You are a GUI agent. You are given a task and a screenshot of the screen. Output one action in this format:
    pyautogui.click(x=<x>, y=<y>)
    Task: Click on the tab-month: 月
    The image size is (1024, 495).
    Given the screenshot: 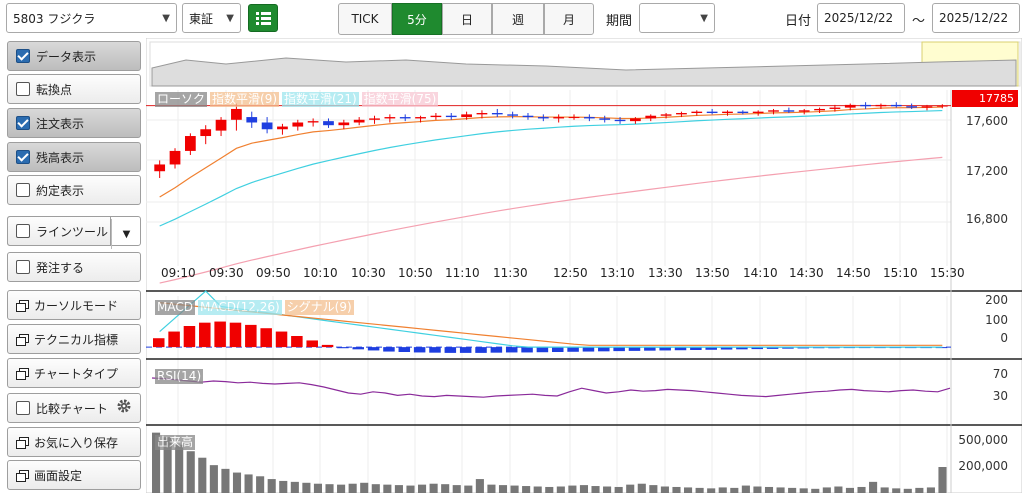 What is the action you would take?
    pyautogui.click(x=569, y=19)
    